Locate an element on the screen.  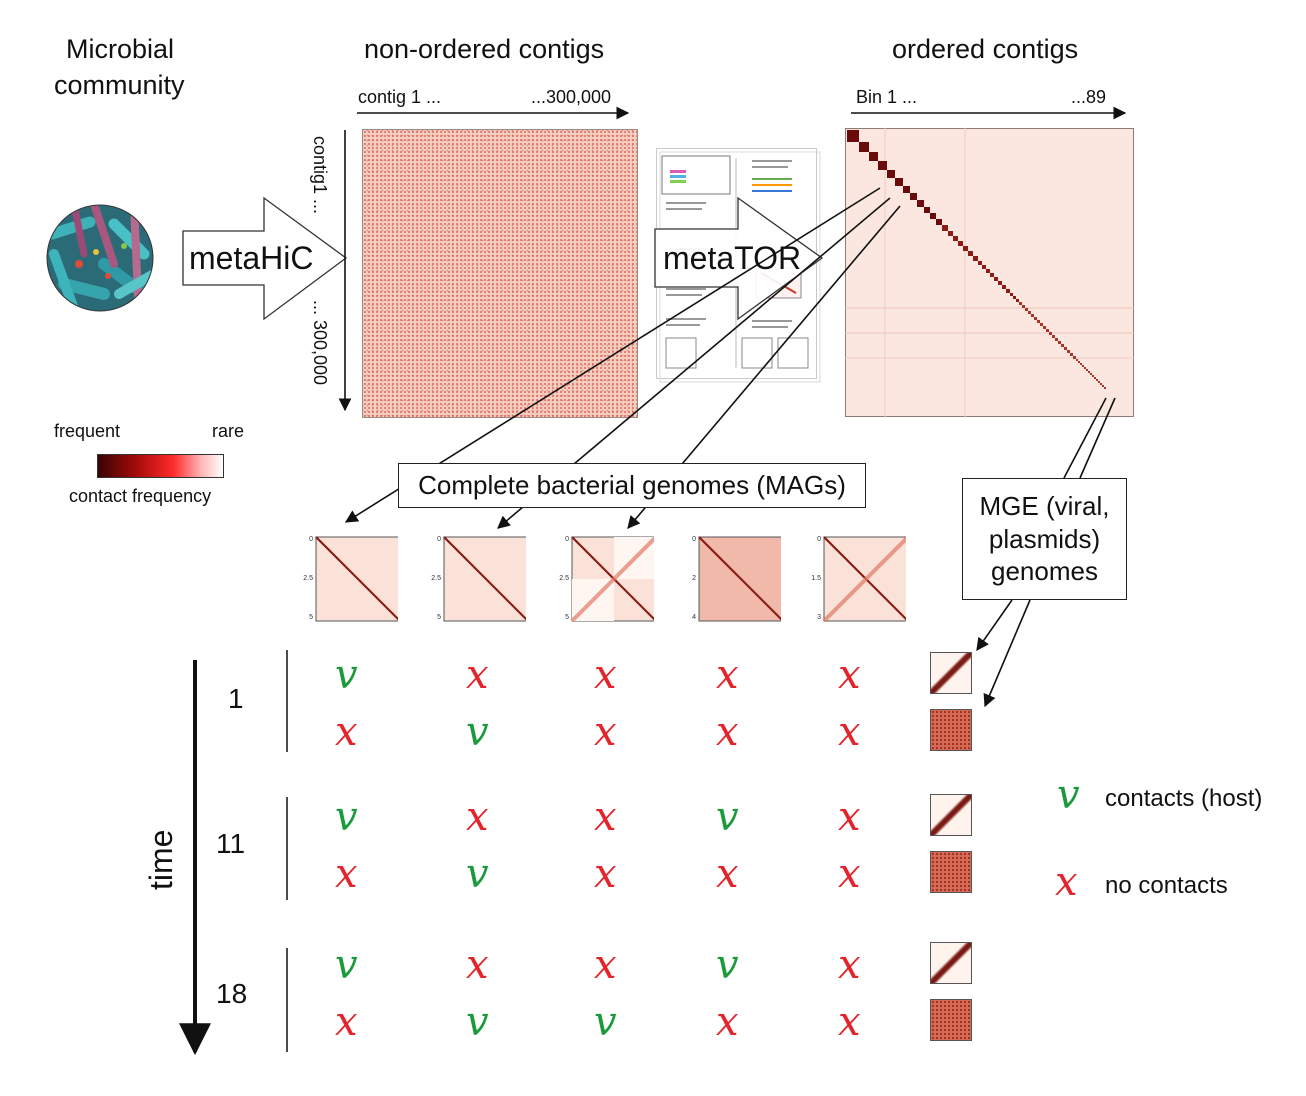
contact-frequency-colorbar is located at coordinates (160, 466).